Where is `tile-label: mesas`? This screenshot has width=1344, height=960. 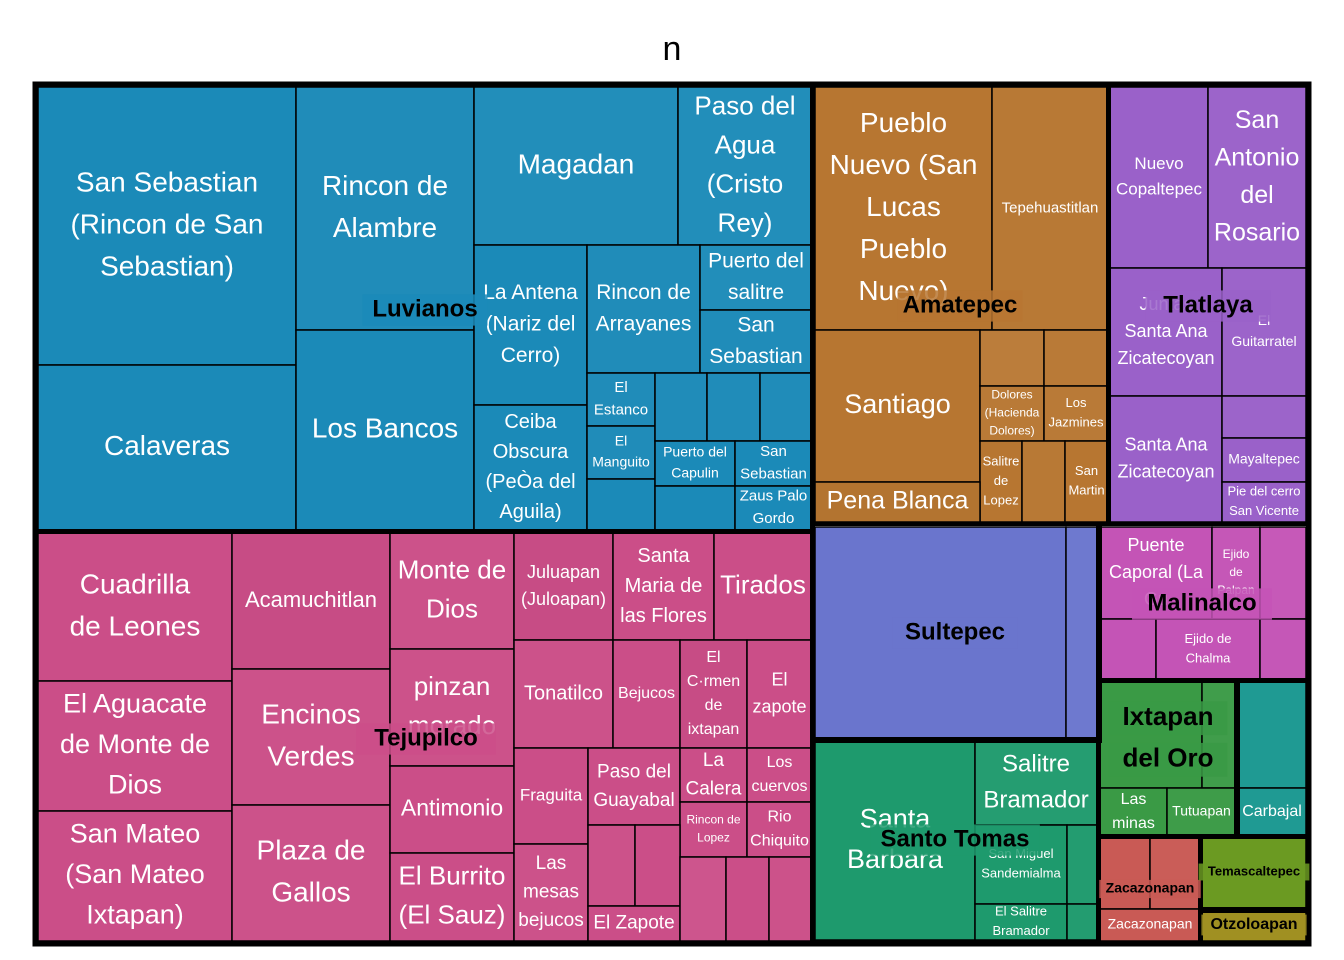
tile-label: mesas is located at coordinates (551, 892).